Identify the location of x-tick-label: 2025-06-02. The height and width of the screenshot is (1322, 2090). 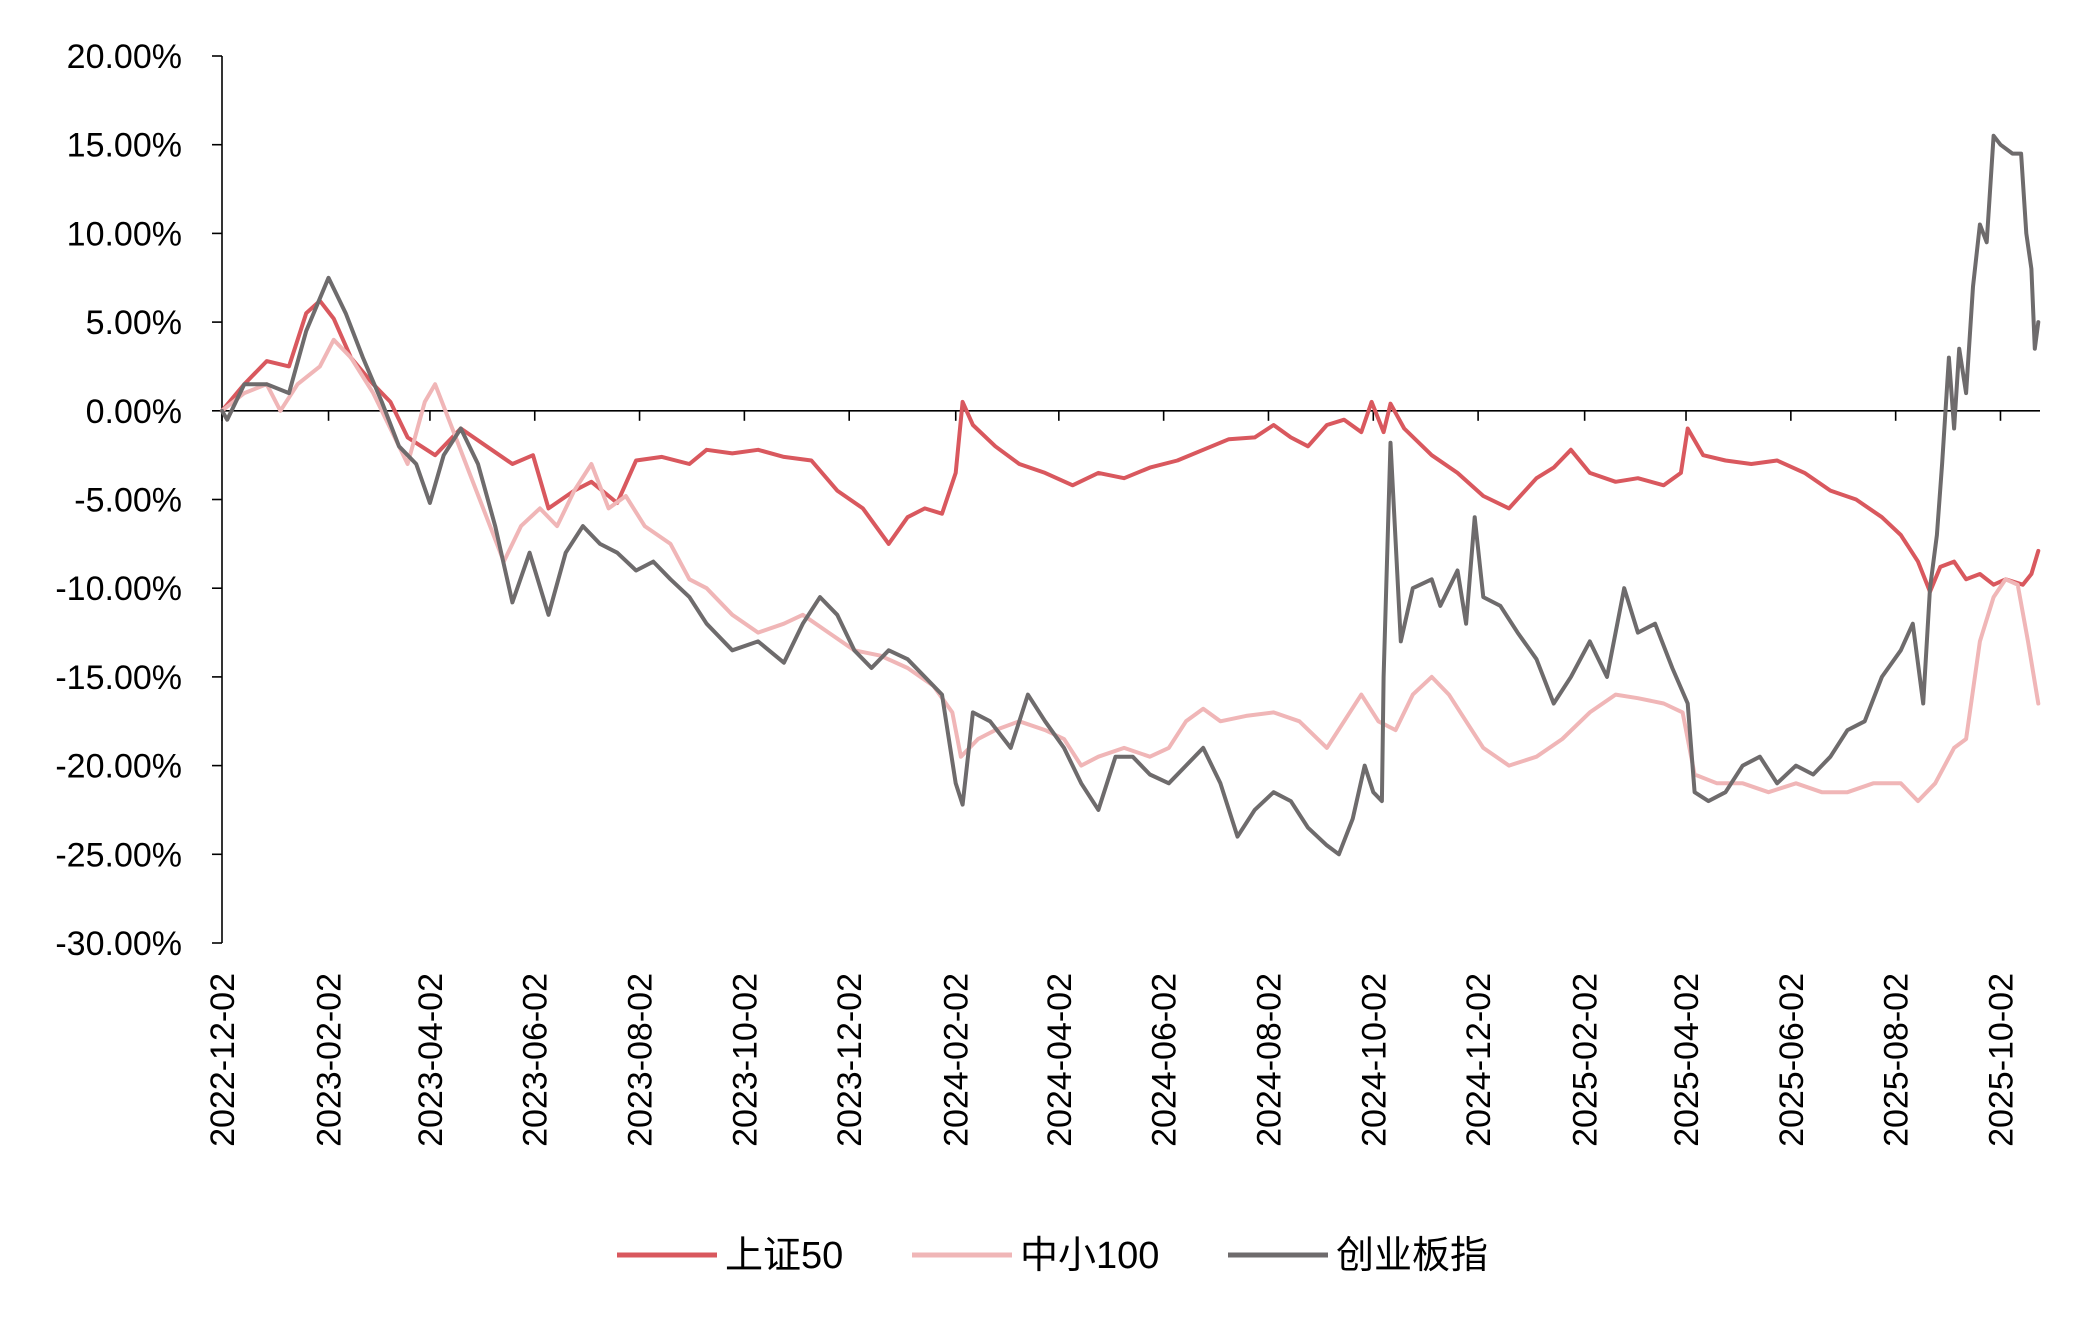
(1792, 1060).